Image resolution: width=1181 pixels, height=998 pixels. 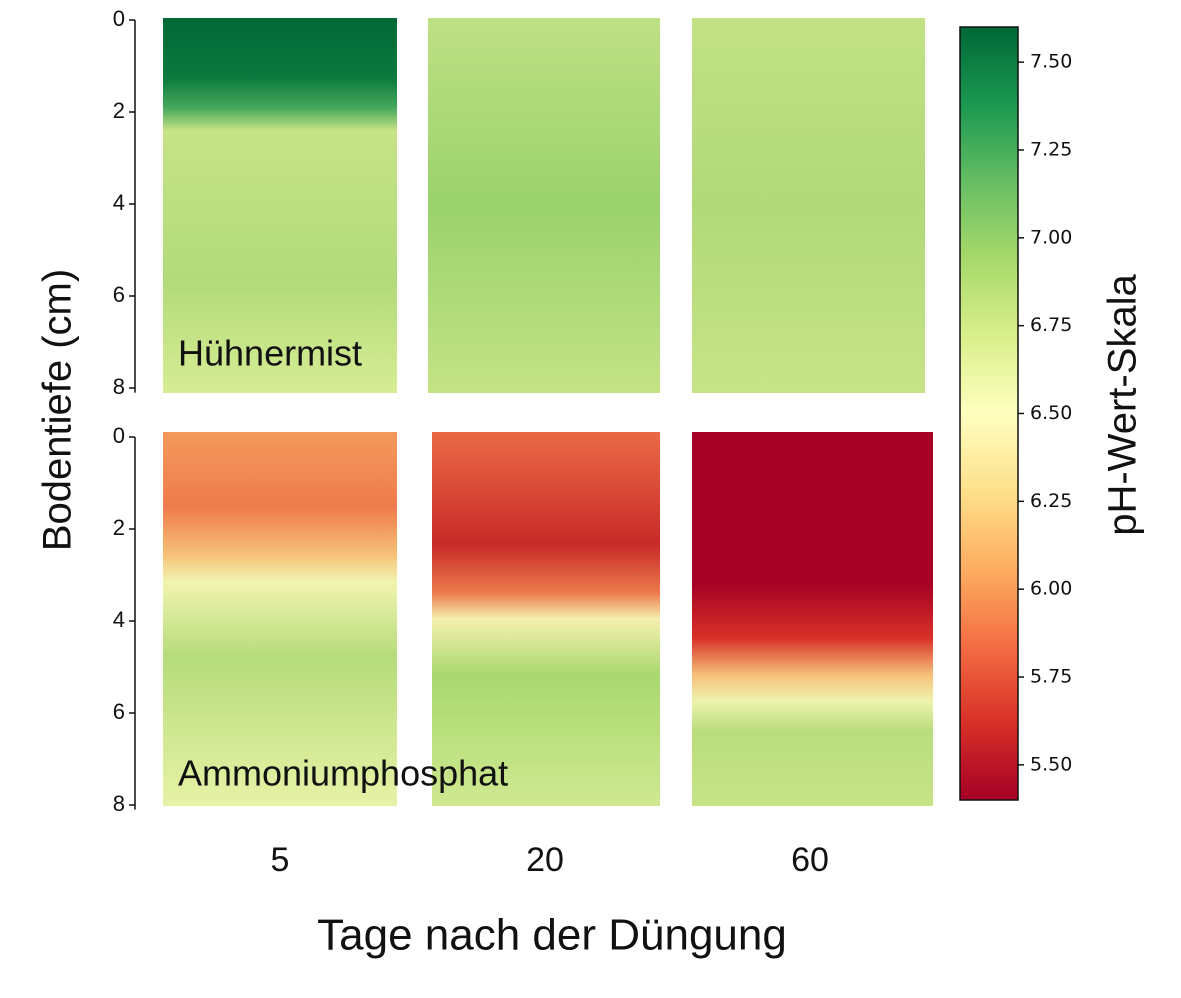 What do you see at coordinates (989, 413) in the screenshot?
I see `colorbar` at bounding box center [989, 413].